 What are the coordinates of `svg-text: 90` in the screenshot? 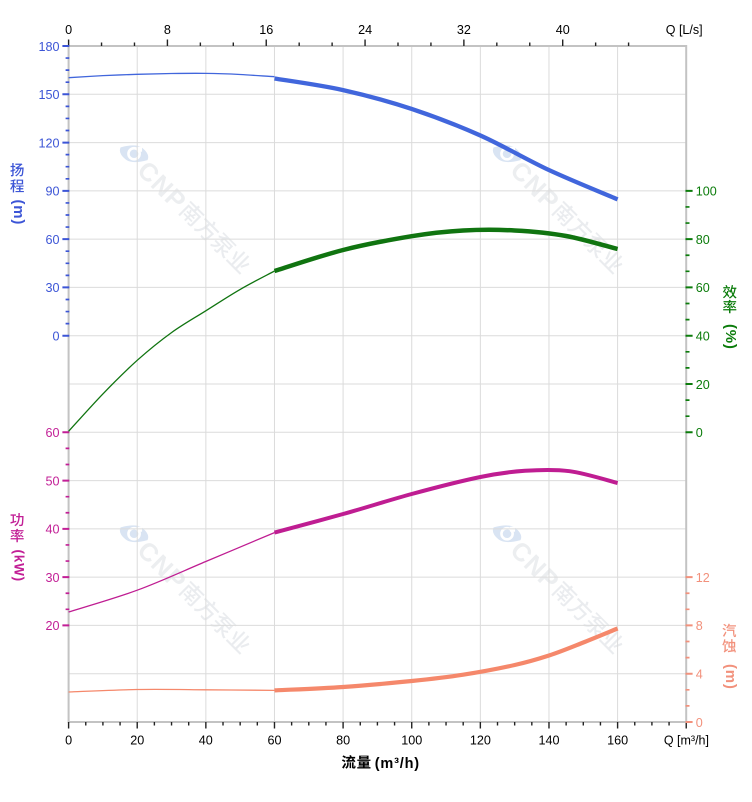 It's located at (52, 192).